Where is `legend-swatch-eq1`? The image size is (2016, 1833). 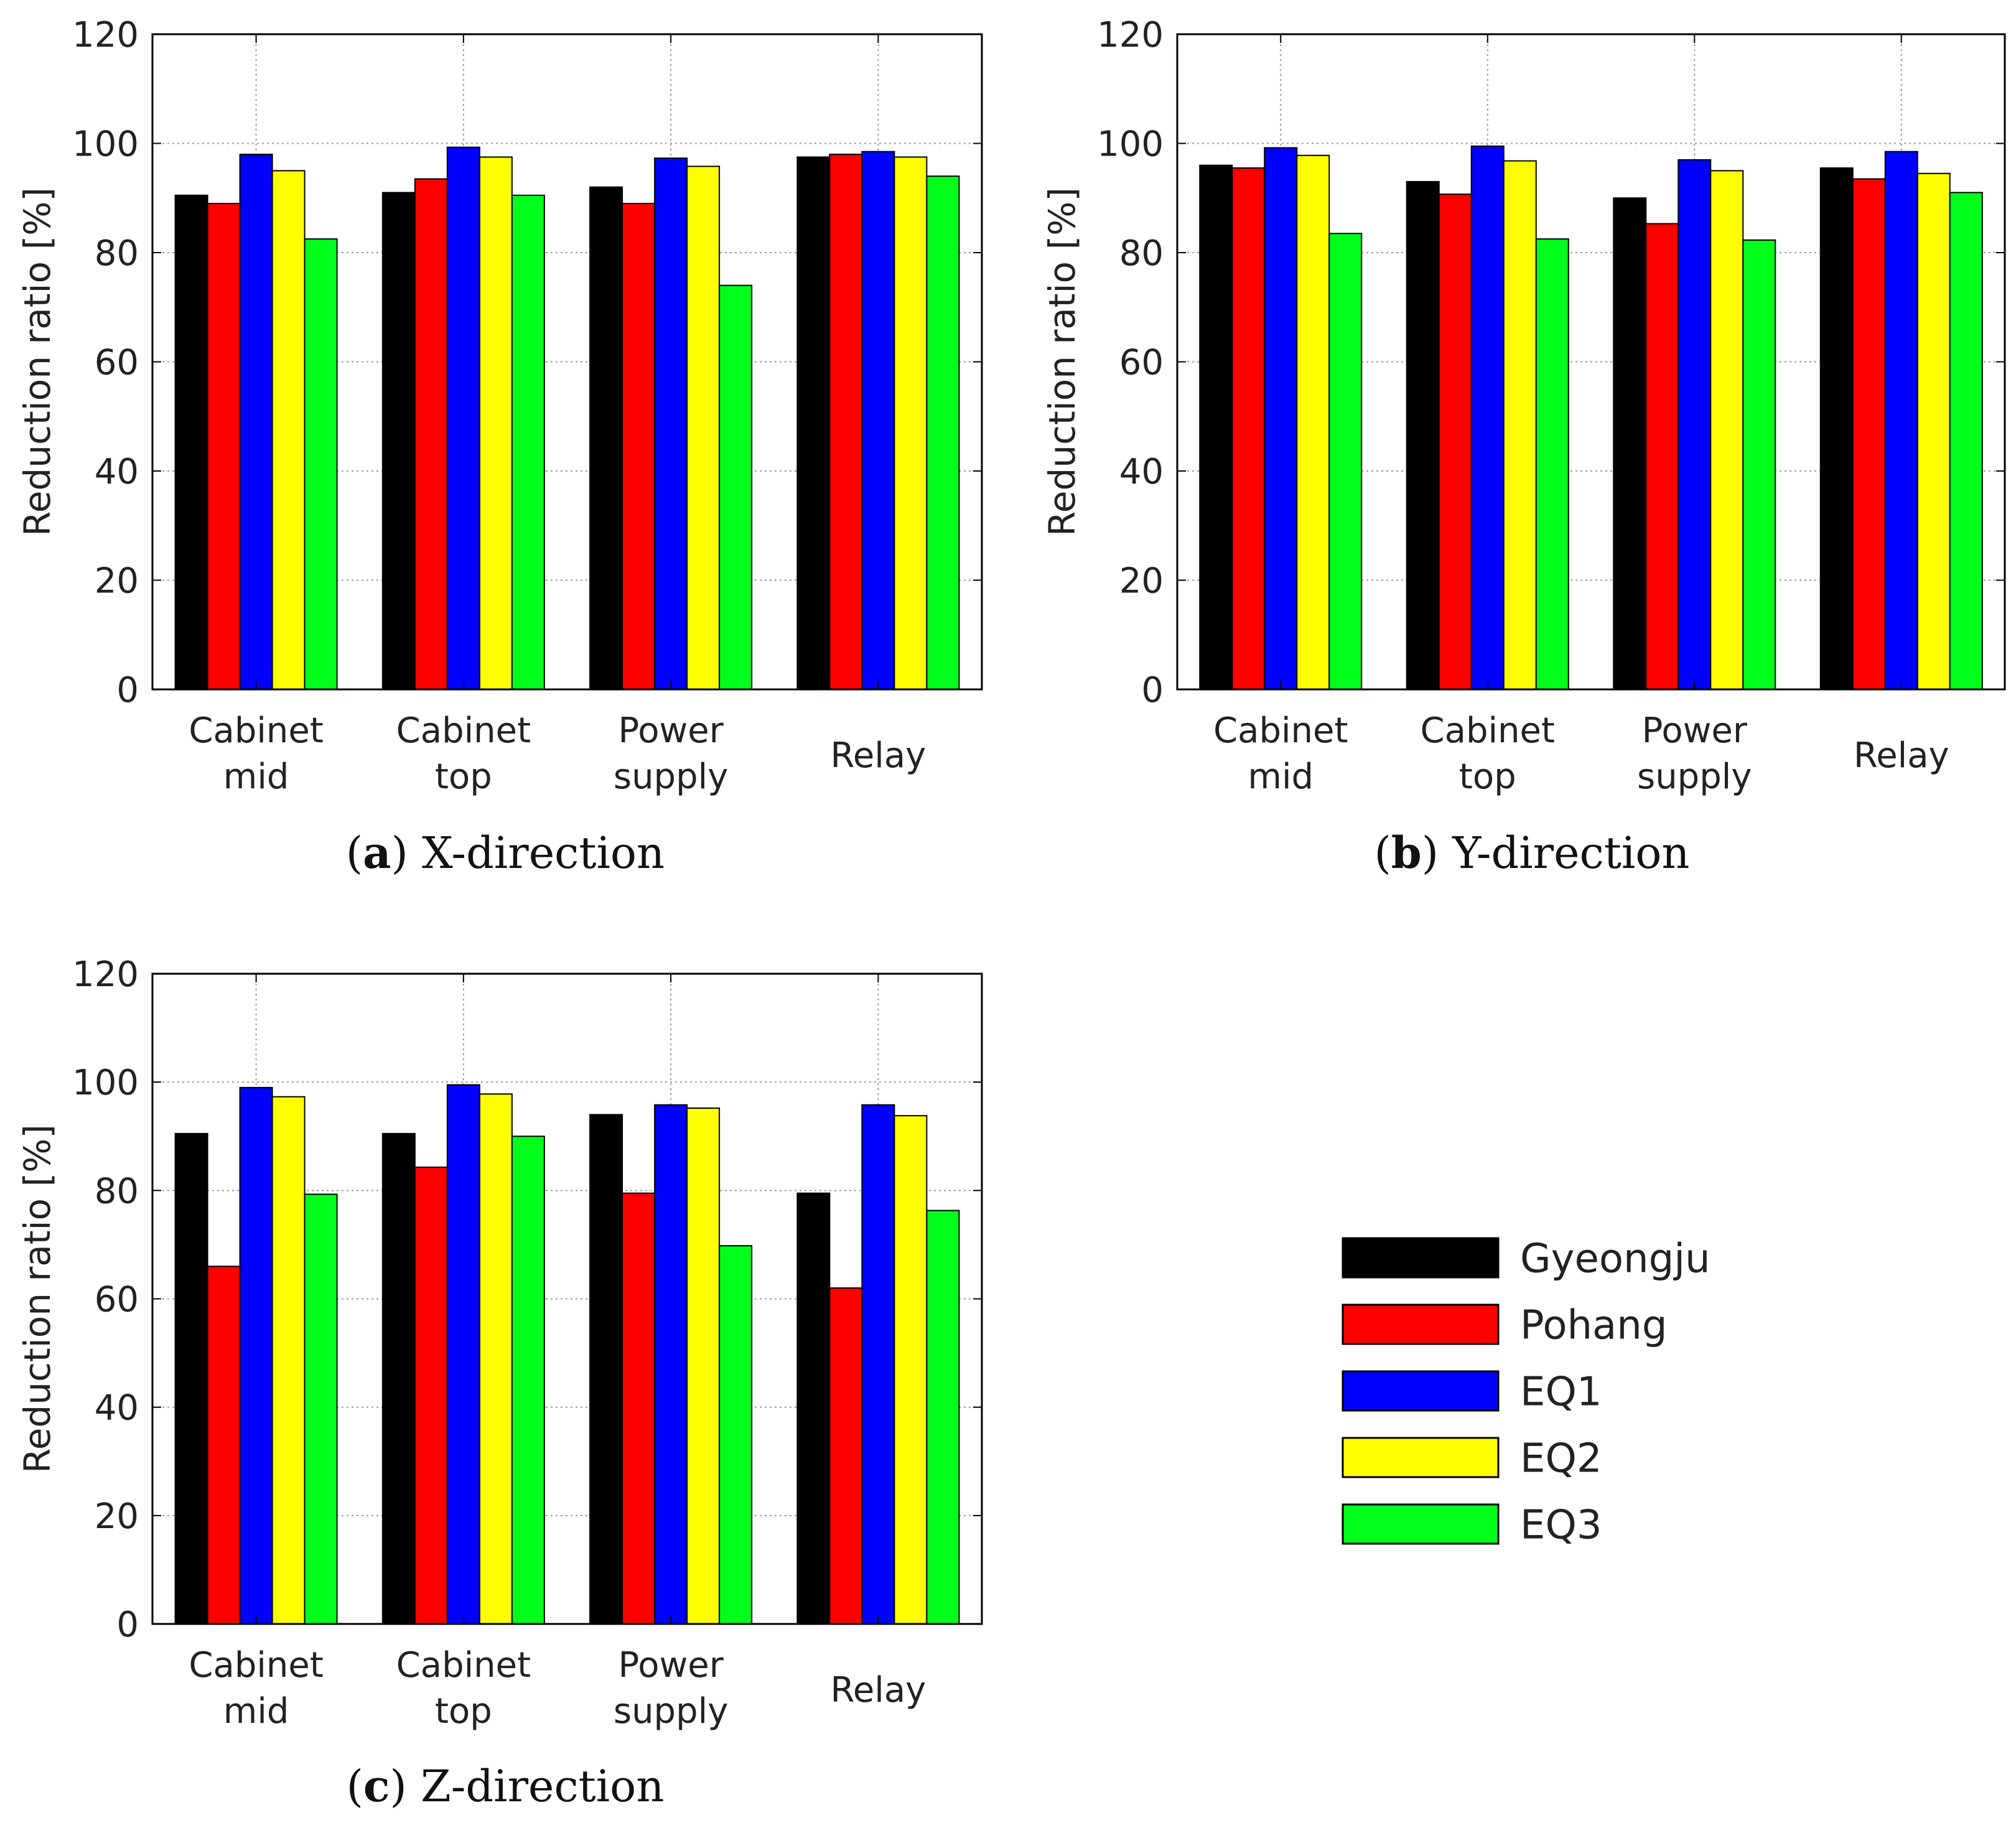
legend-swatch-eq1 is located at coordinates (1421, 1391).